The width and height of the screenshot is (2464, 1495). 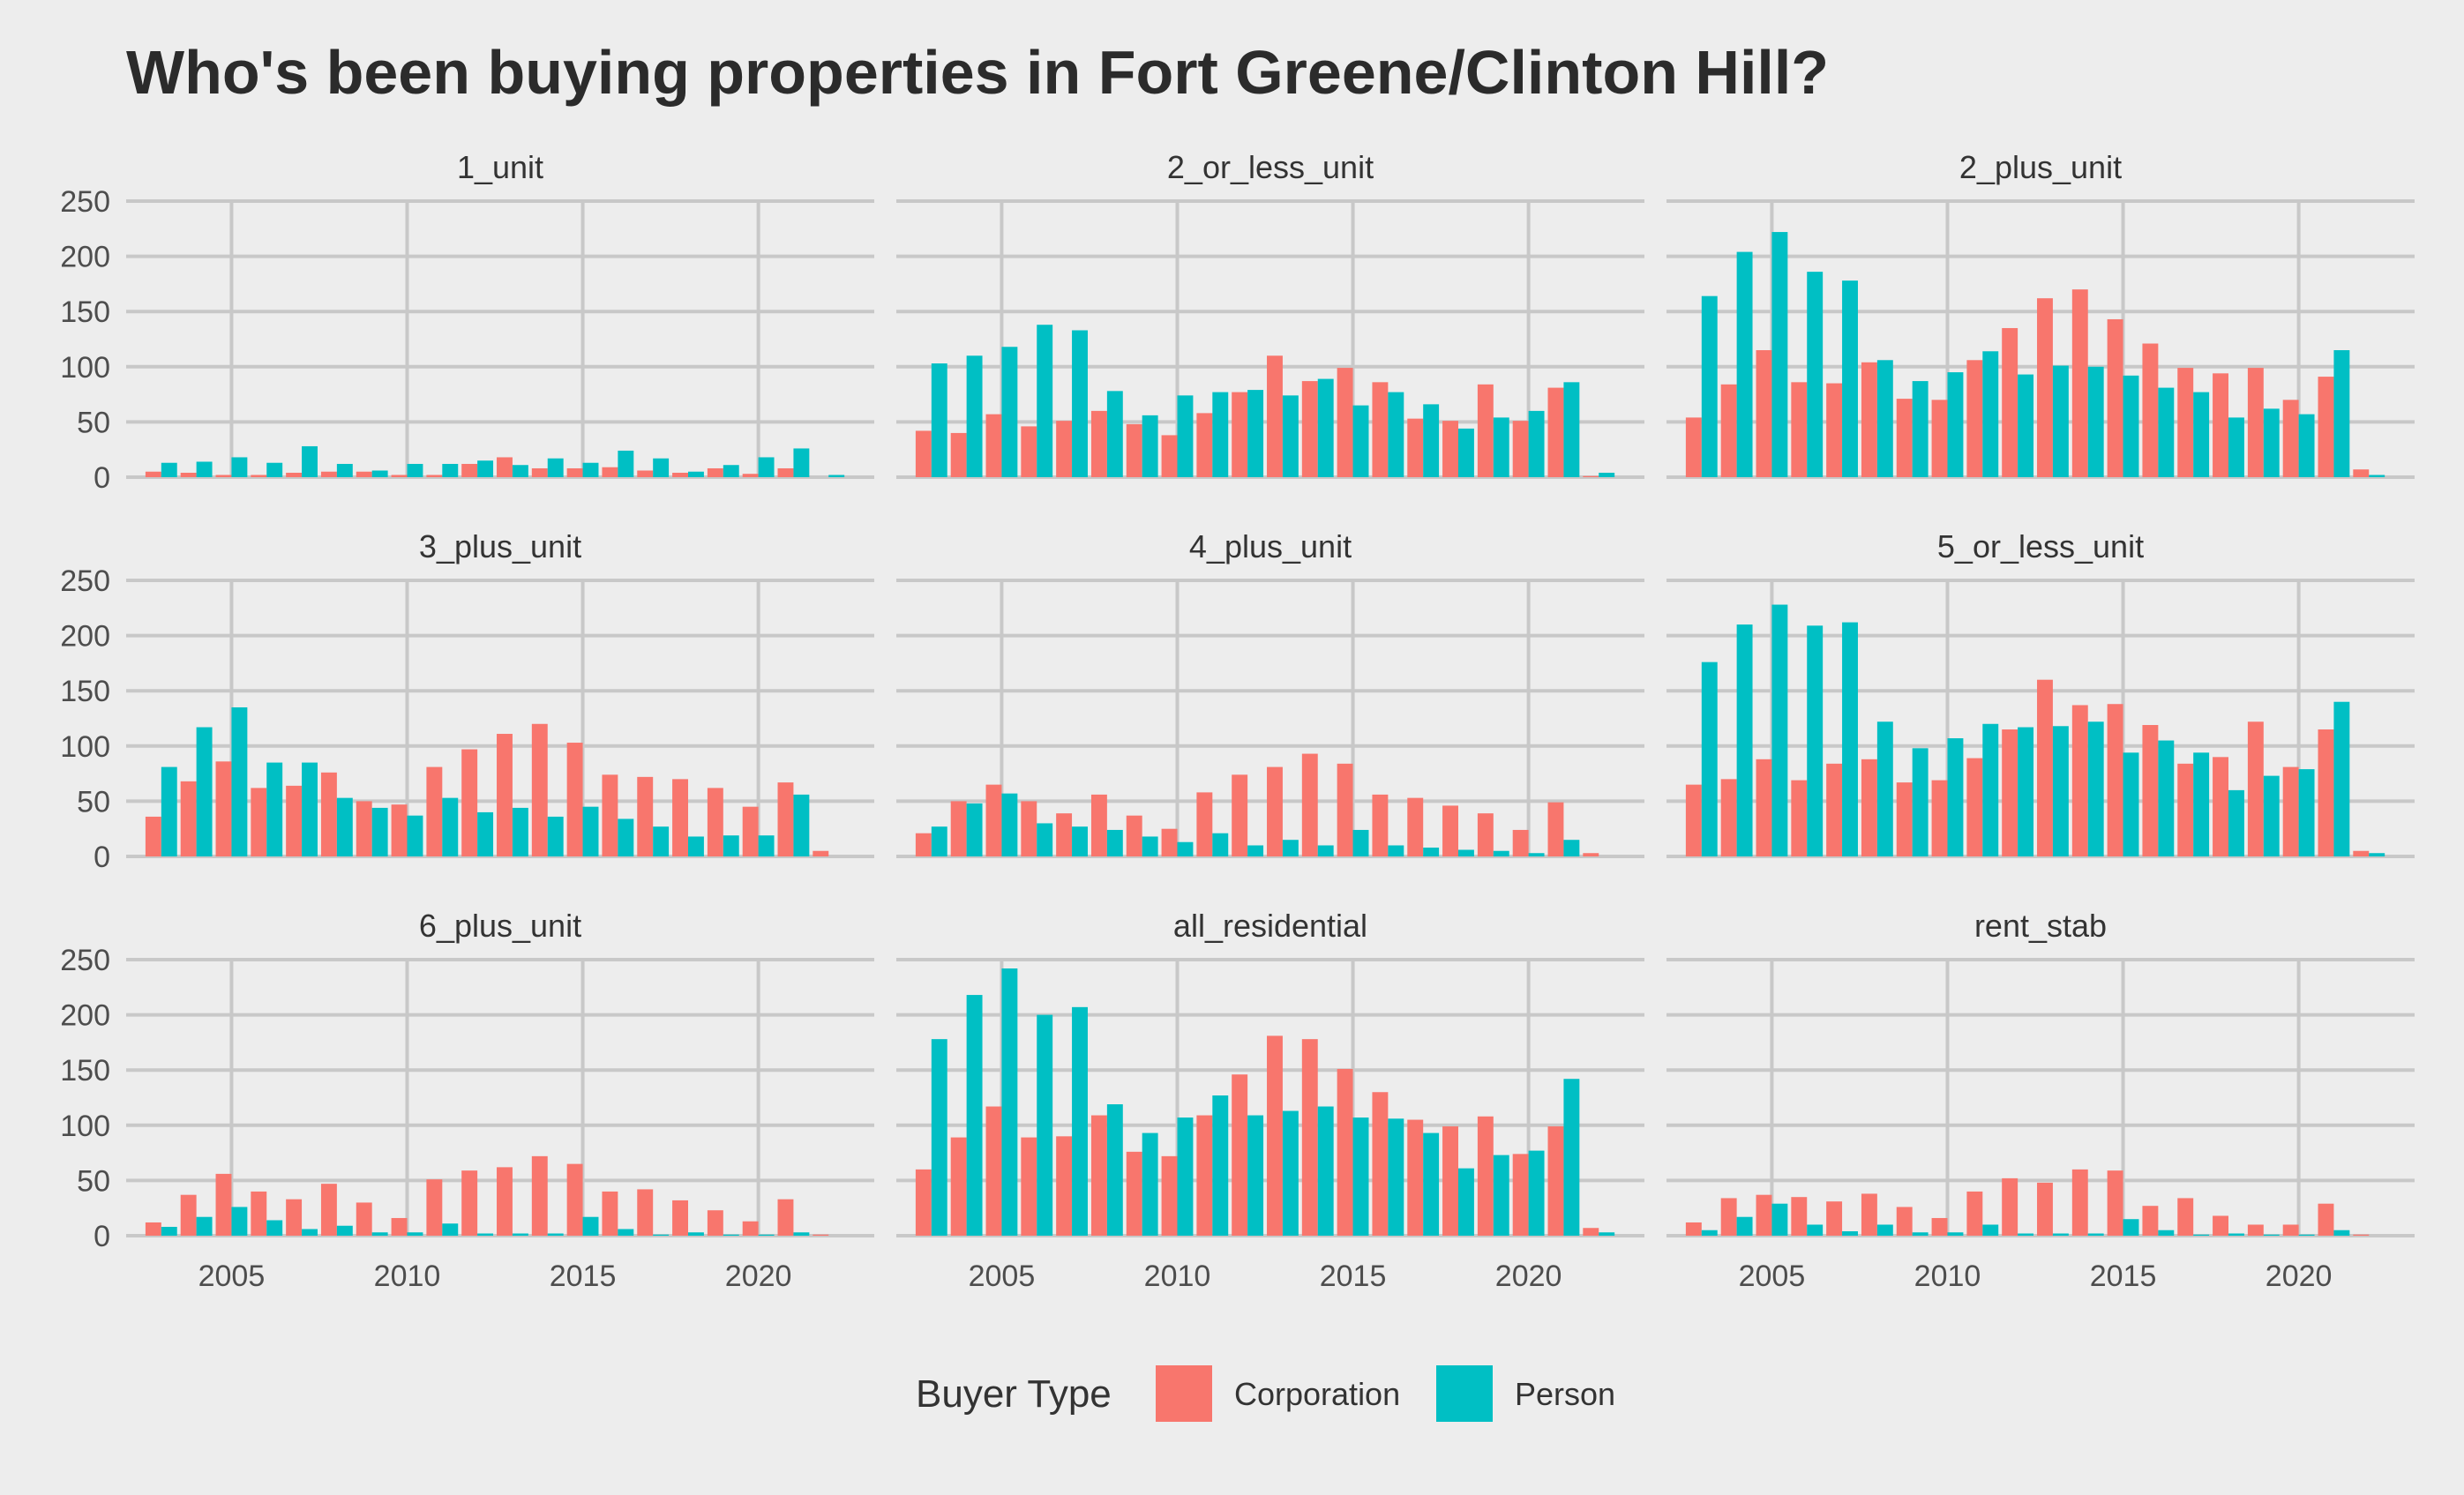 I want to click on bar-rent-stab-corporation-2015, so click(x=2115, y=1203).